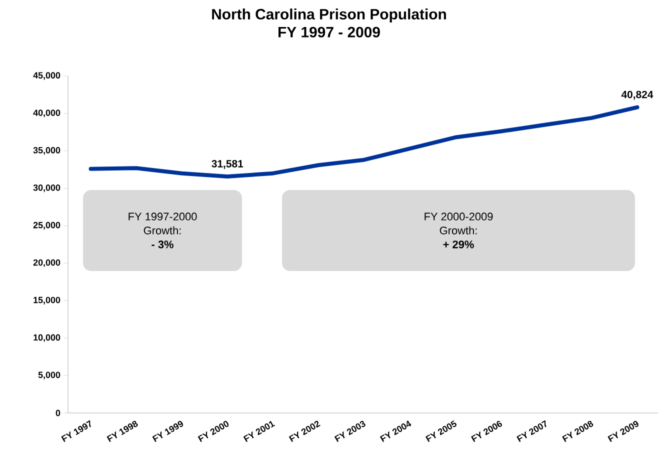  I want to click on x-tick-label: FY 1997, so click(76, 431).